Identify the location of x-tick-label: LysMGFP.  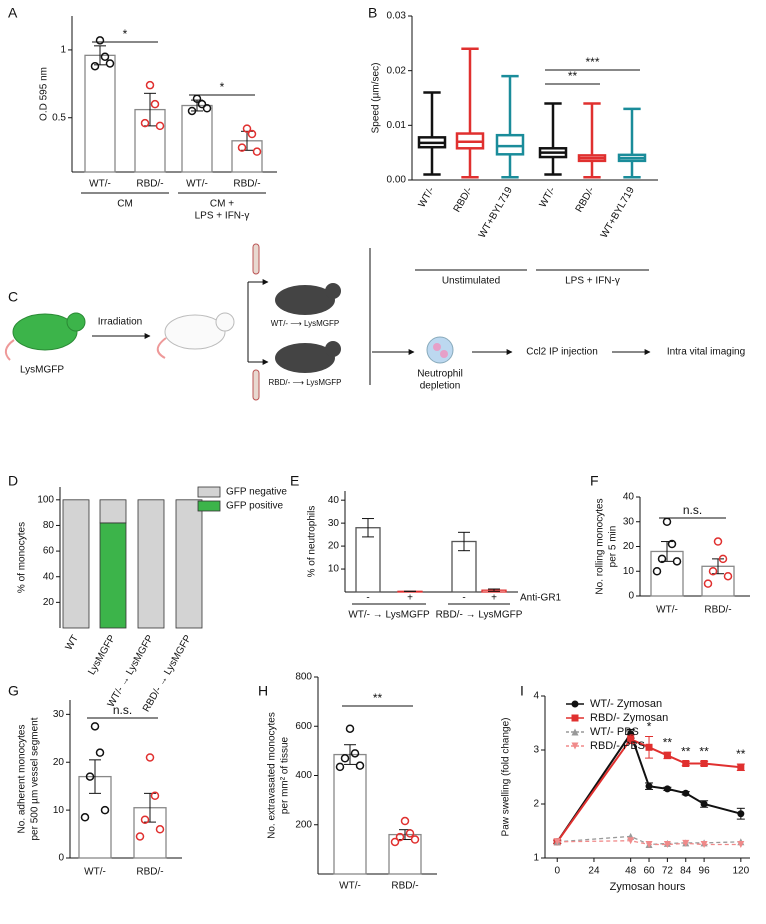
(102, 655).